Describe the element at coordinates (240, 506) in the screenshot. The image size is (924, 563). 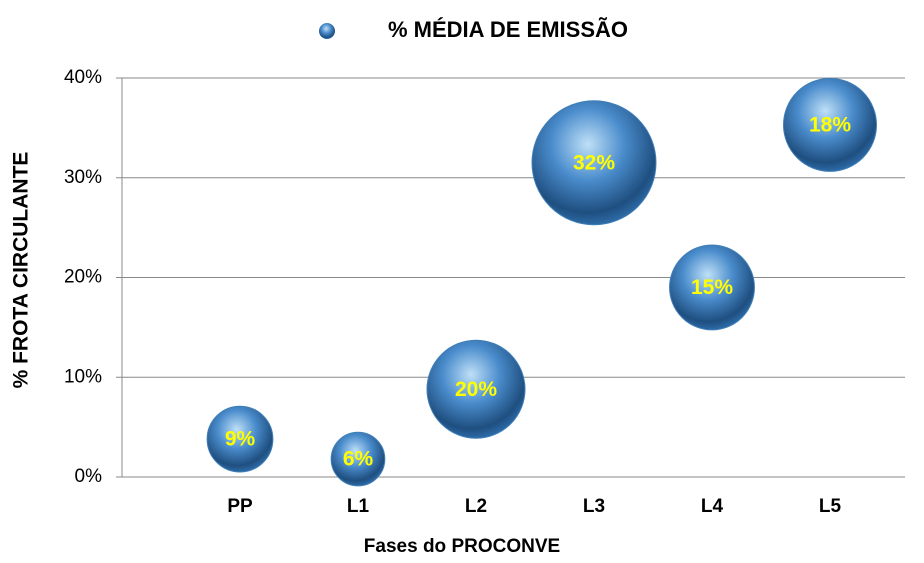
I see `x-tick-label: PP` at that location.